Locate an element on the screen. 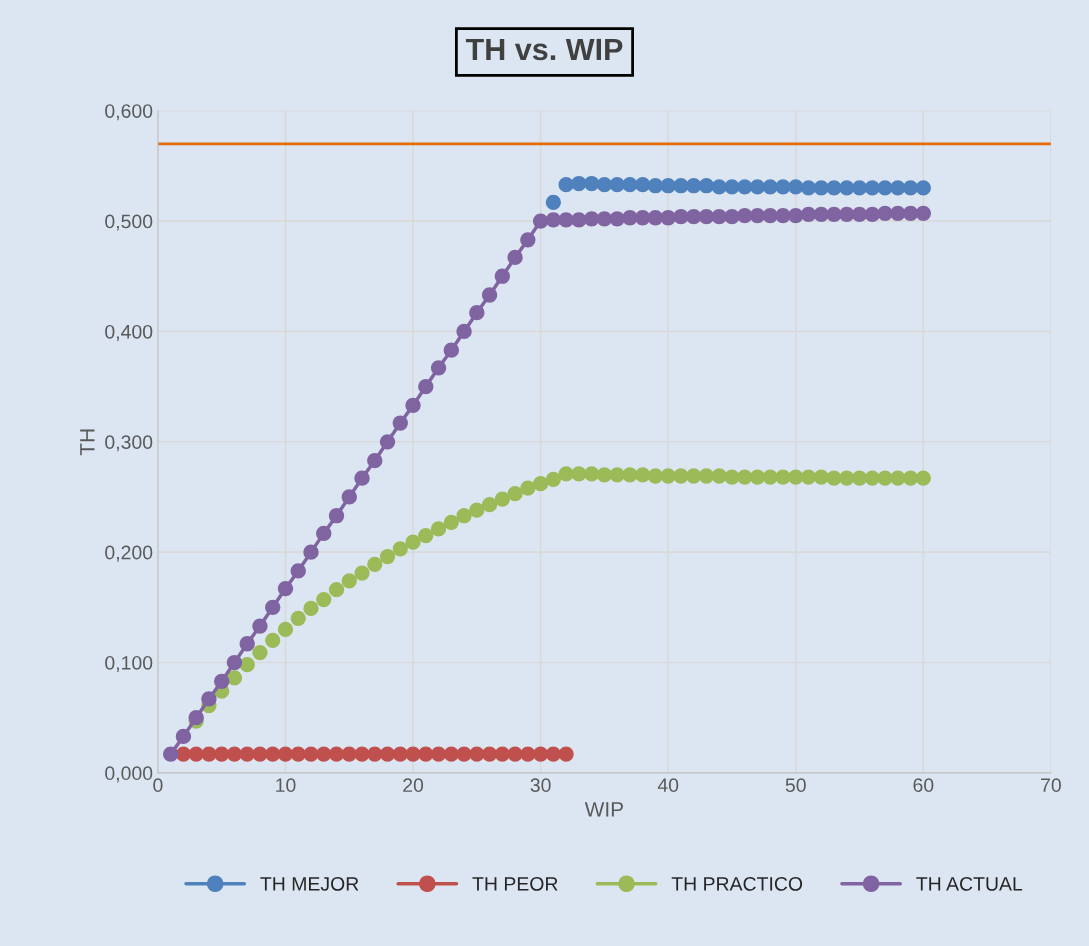 The width and height of the screenshot is (1089, 946). x-axis-title: WIP is located at coordinates (603, 809).